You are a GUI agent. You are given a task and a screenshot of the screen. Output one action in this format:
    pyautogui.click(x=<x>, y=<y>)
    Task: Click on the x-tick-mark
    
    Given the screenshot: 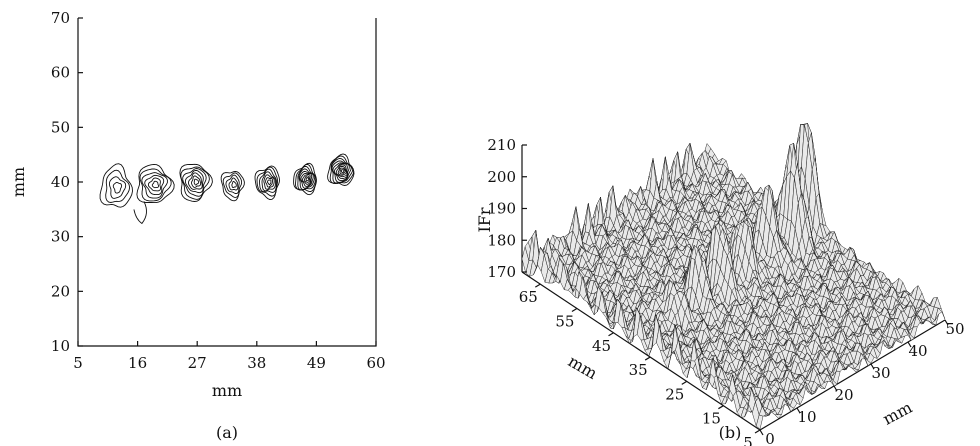 What is the action you would take?
    pyautogui.click(x=761, y=432)
    